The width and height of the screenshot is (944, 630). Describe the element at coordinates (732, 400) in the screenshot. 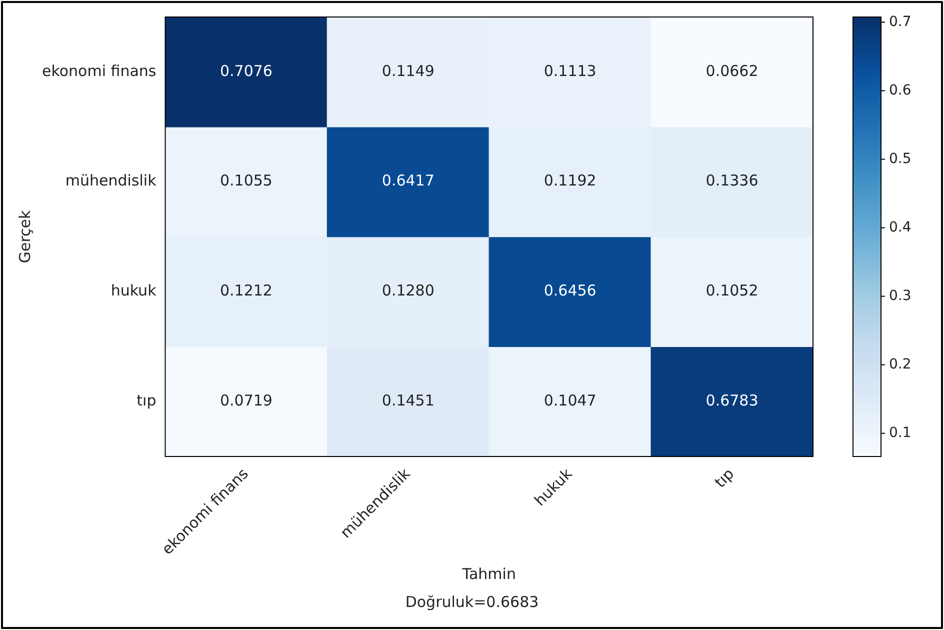

I see `data-label: 0.6783` at that location.